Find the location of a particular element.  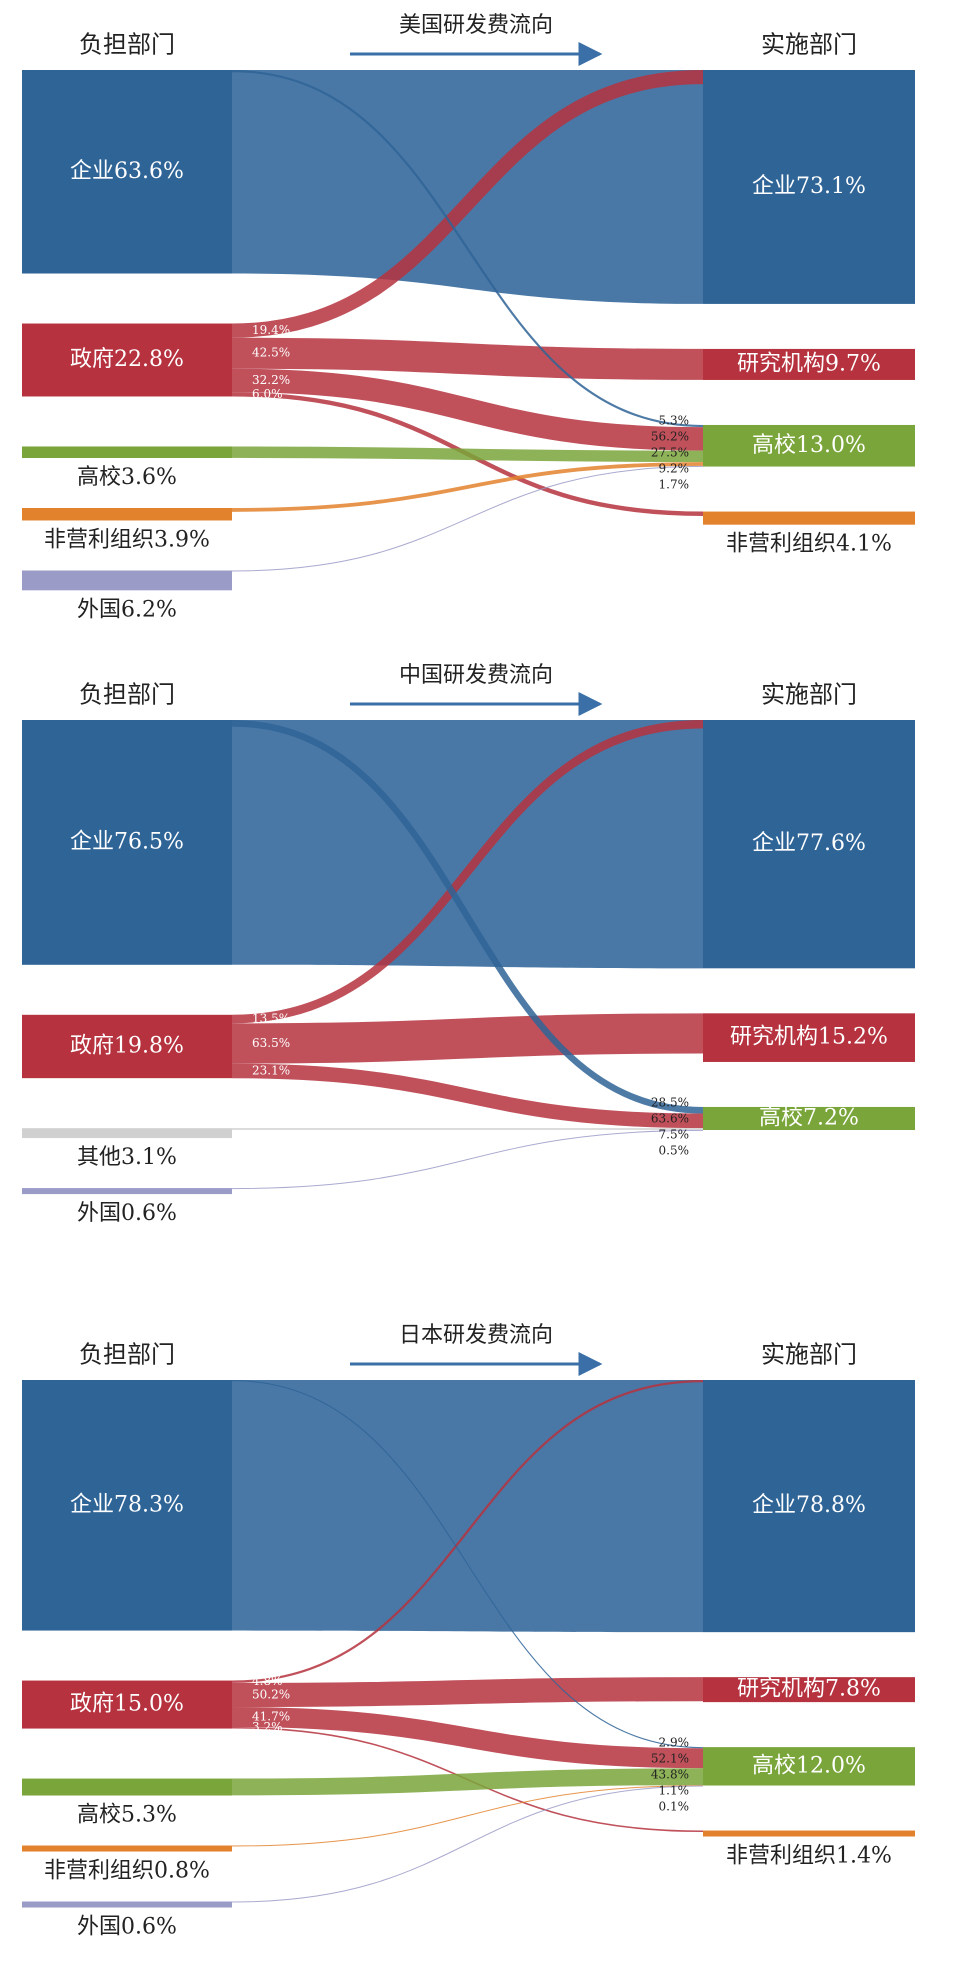

node-label: 非营利组织0.8% is located at coordinates (127, 1871).